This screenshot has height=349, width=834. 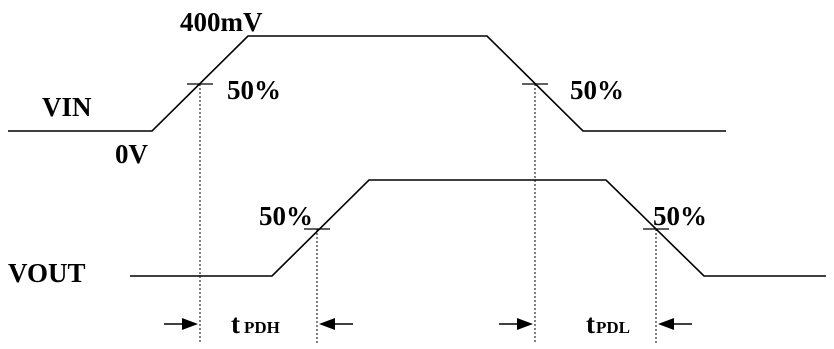 I want to click on vin-rise-50-label: 50%, so click(x=254, y=90).